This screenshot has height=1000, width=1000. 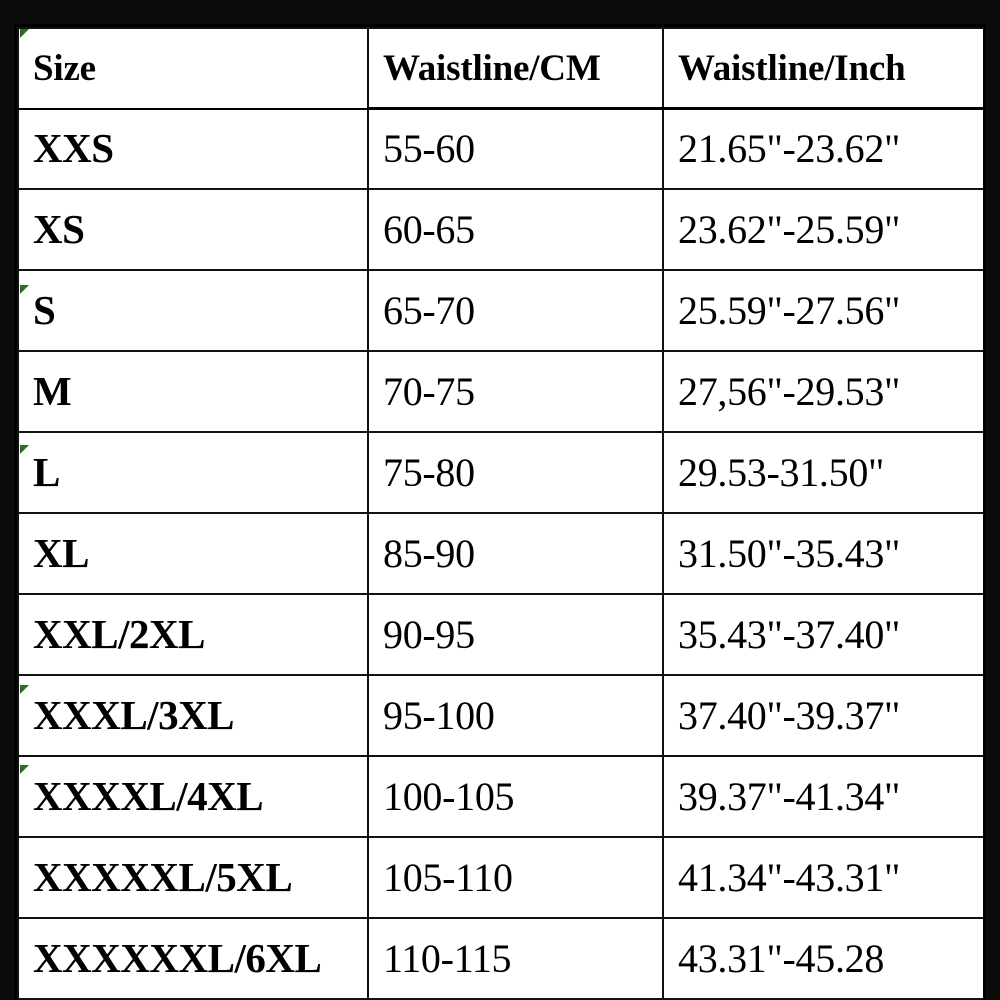 I want to click on column-header-waistline-inch: Waistline/Inch, so click(x=822, y=68).